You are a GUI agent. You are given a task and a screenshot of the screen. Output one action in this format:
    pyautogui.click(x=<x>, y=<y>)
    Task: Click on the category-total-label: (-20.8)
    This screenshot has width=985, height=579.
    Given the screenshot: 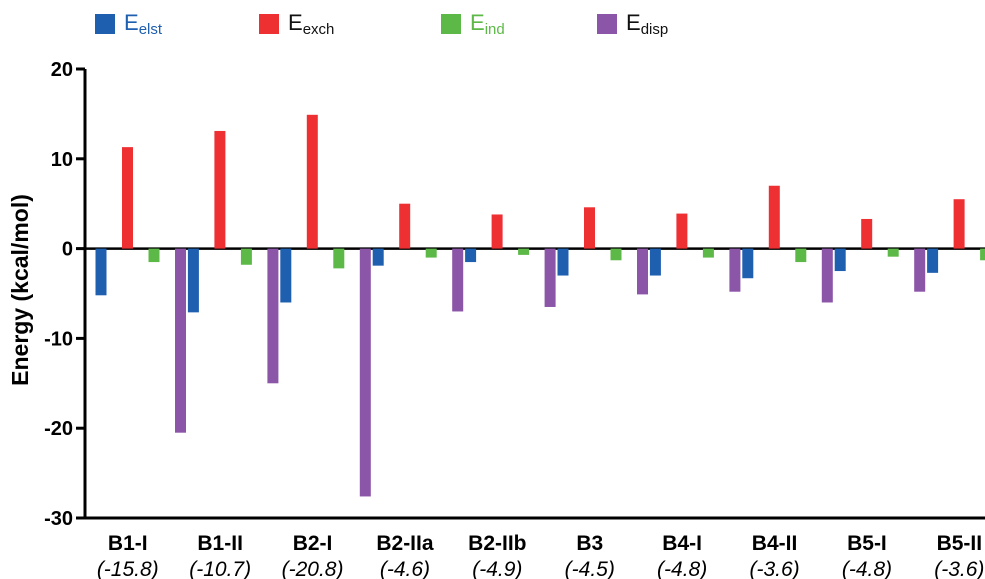 What is the action you would take?
    pyautogui.click(x=313, y=568)
    